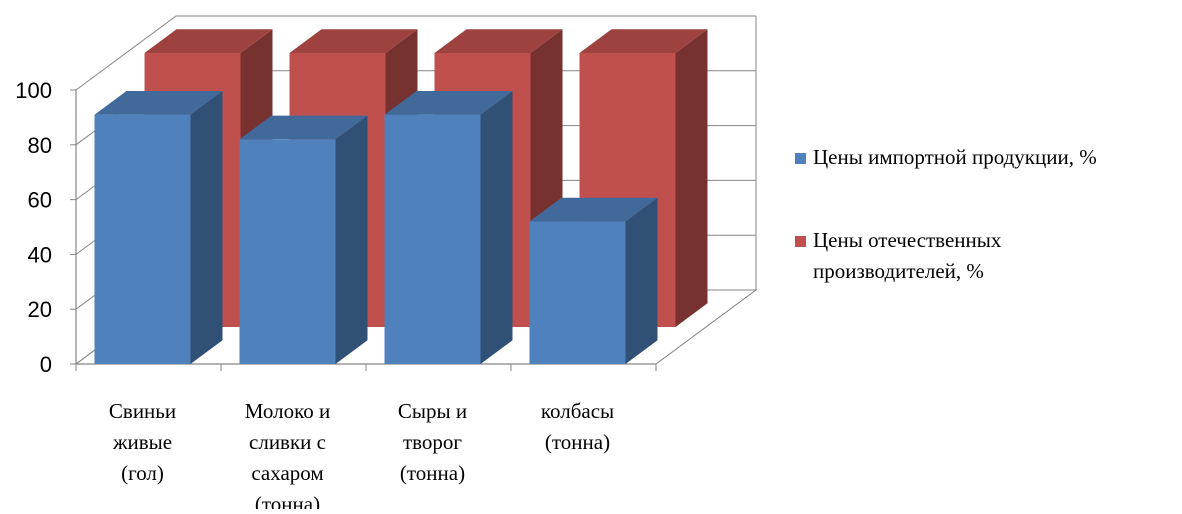 The height and width of the screenshot is (514, 1182). Describe the element at coordinates (40, 145) in the screenshot. I see `y-tick-label: 80` at that location.